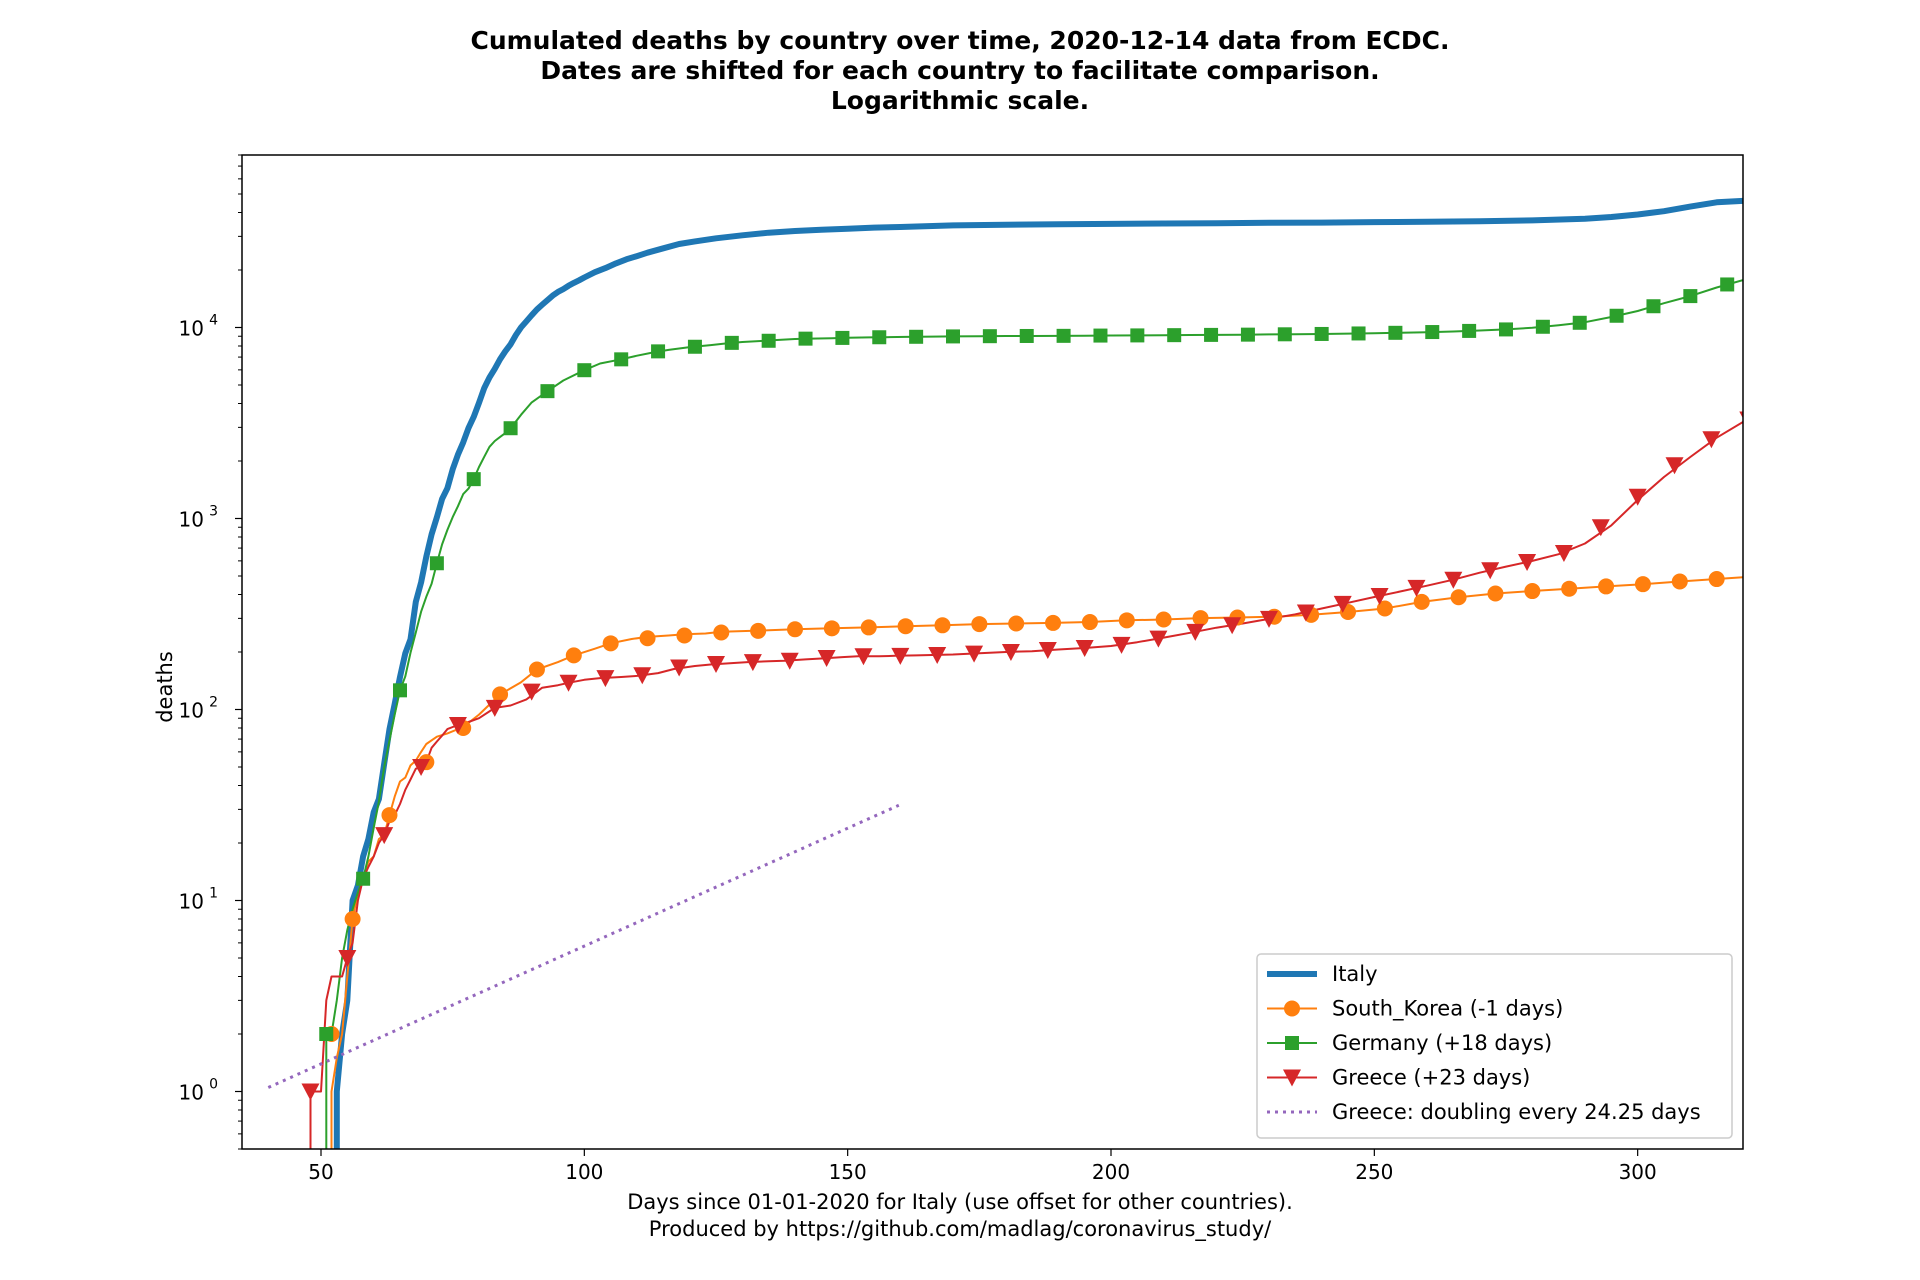 This screenshot has height=1280, width=1920. What do you see at coordinates (1292, 1043) in the screenshot?
I see `legend-swatch-marker-germany-18-days` at bounding box center [1292, 1043].